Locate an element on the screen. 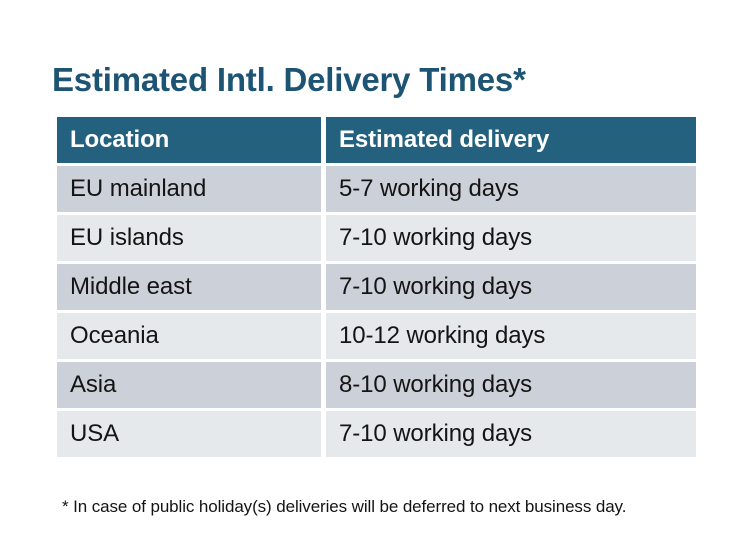 This screenshot has height=536, width=745. table-row: EU mainland 5-7 working days is located at coordinates (376, 189).